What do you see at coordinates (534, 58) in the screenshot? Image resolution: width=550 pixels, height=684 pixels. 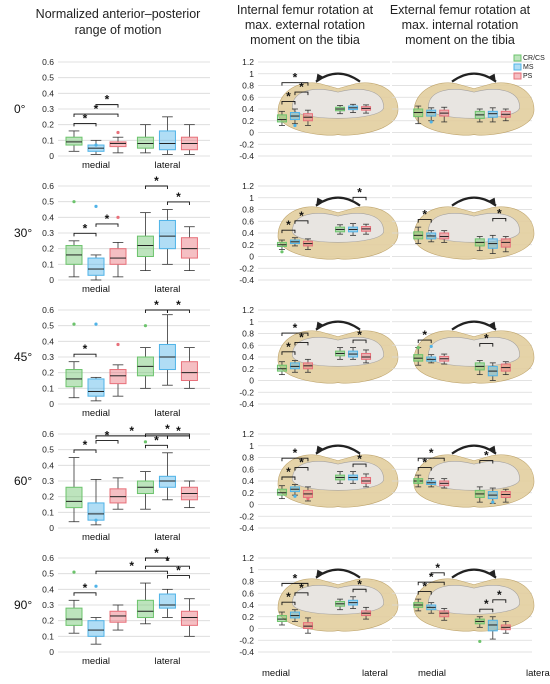 I see `legend-label: CR/CS` at bounding box center [534, 58].